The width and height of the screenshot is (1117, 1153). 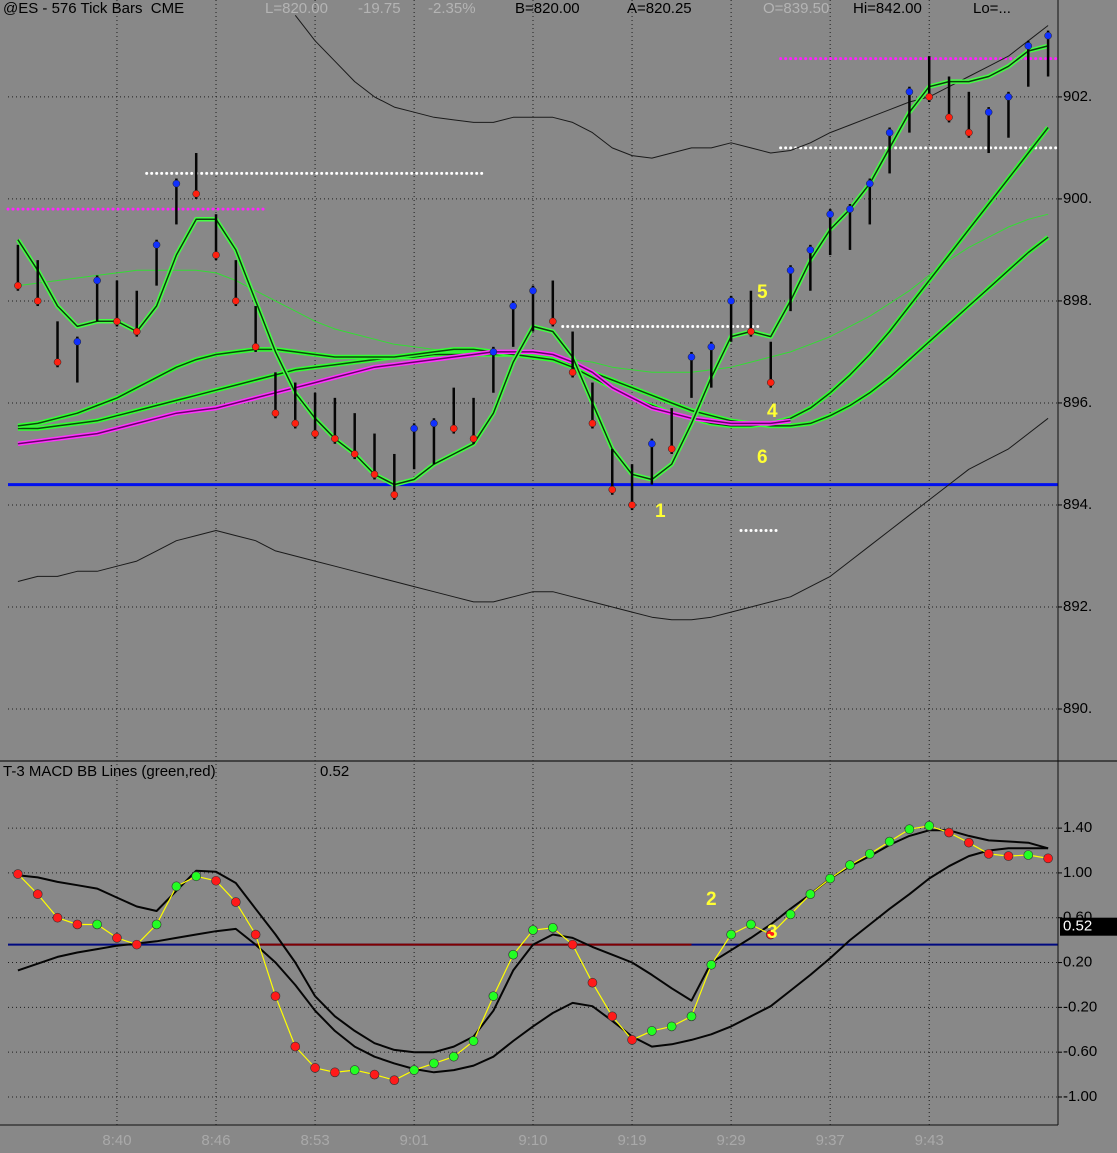 What do you see at coordinates (1077, 872) in the screenshot?
I see `y-tick-label: 1.00` at bounding box center [1077, 872].